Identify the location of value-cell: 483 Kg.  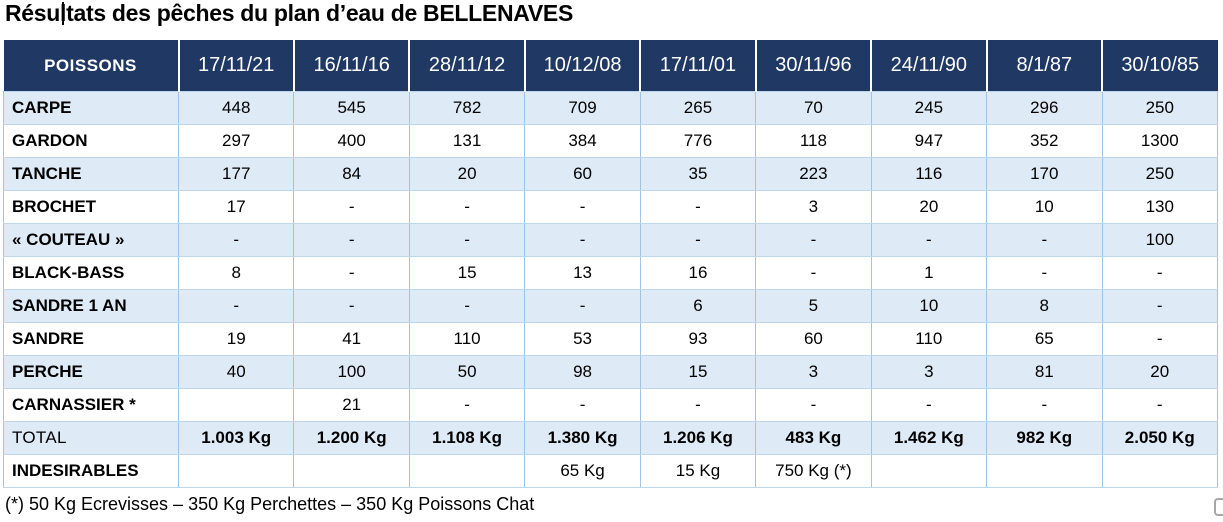
(813, 438).